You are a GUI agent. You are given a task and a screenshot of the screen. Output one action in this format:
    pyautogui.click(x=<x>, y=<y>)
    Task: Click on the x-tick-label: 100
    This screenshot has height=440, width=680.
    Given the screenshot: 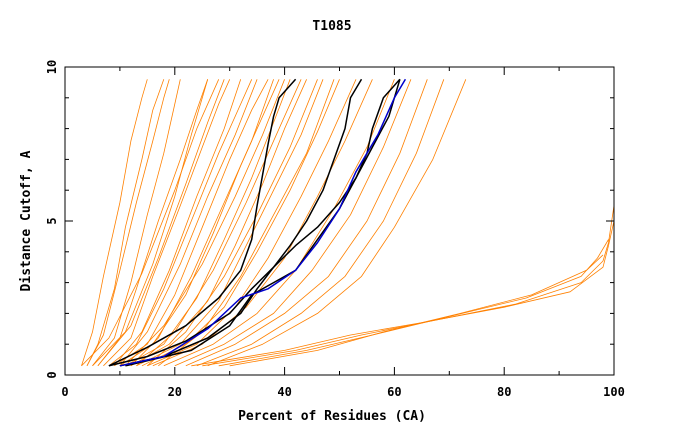 What is the action you would take?
    pyautogui.click(x=614, y=392)
    